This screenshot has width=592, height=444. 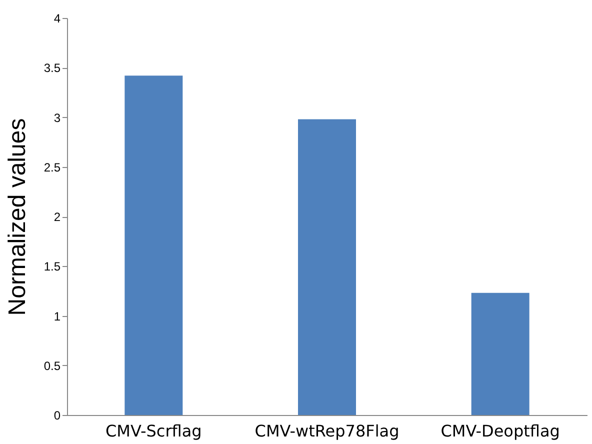 I want to click on y-tick-label: 1.5, so click(x=52, y=267).